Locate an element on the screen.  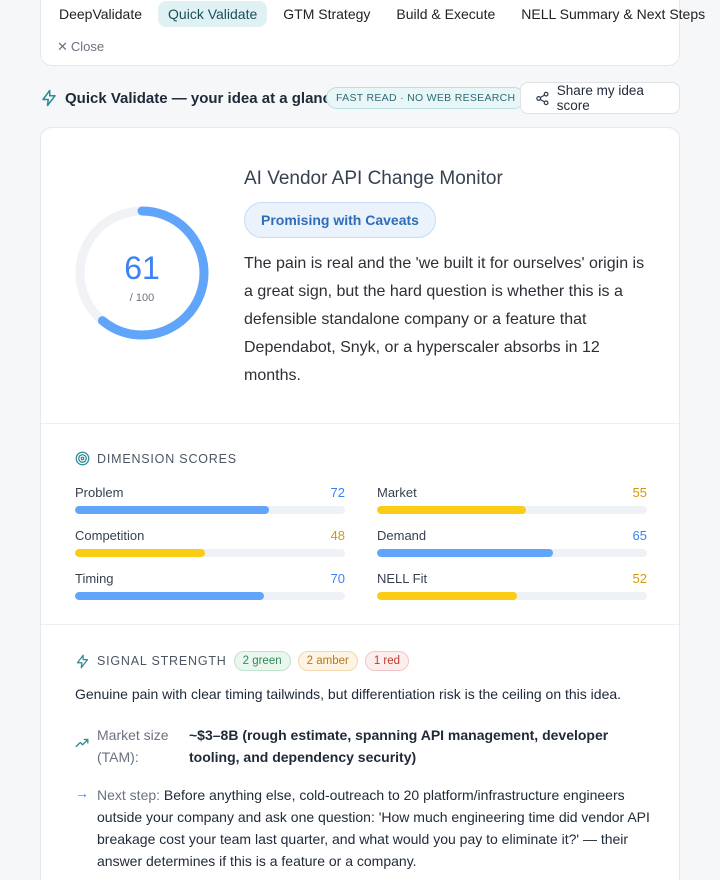
dimension-nell-fit: NELL Fit 52 is located at coordinates (512, 588).